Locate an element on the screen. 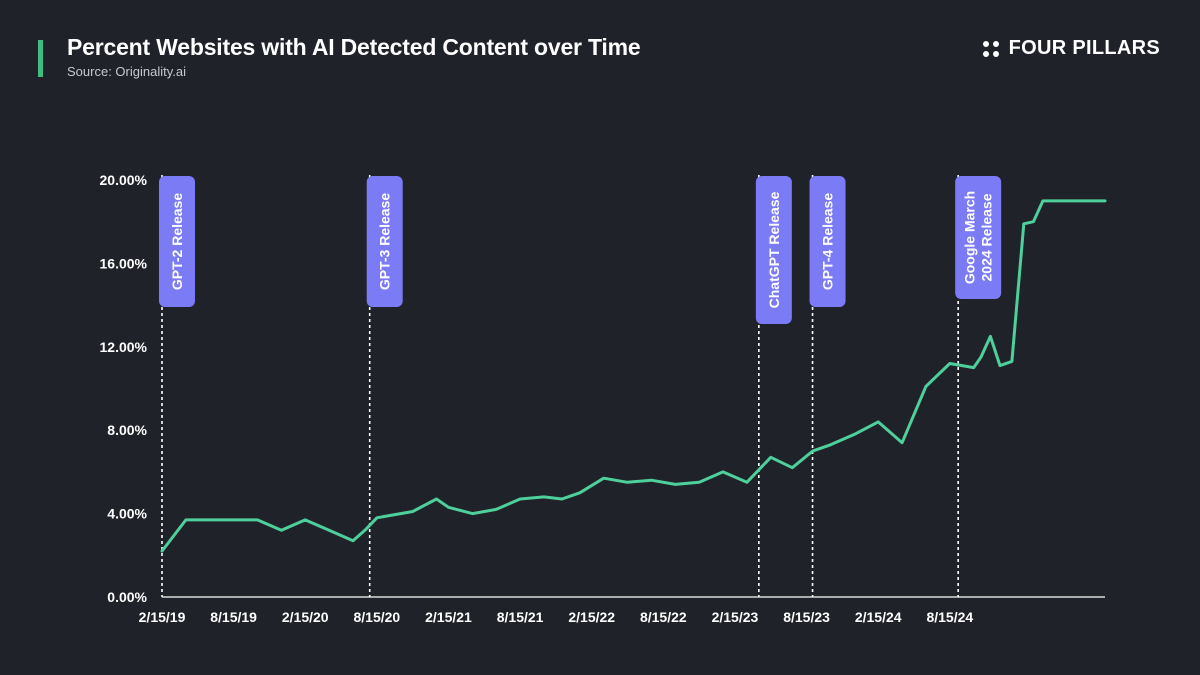  x-tick-label: 8/15/21 is located at coordinates (520, 617).